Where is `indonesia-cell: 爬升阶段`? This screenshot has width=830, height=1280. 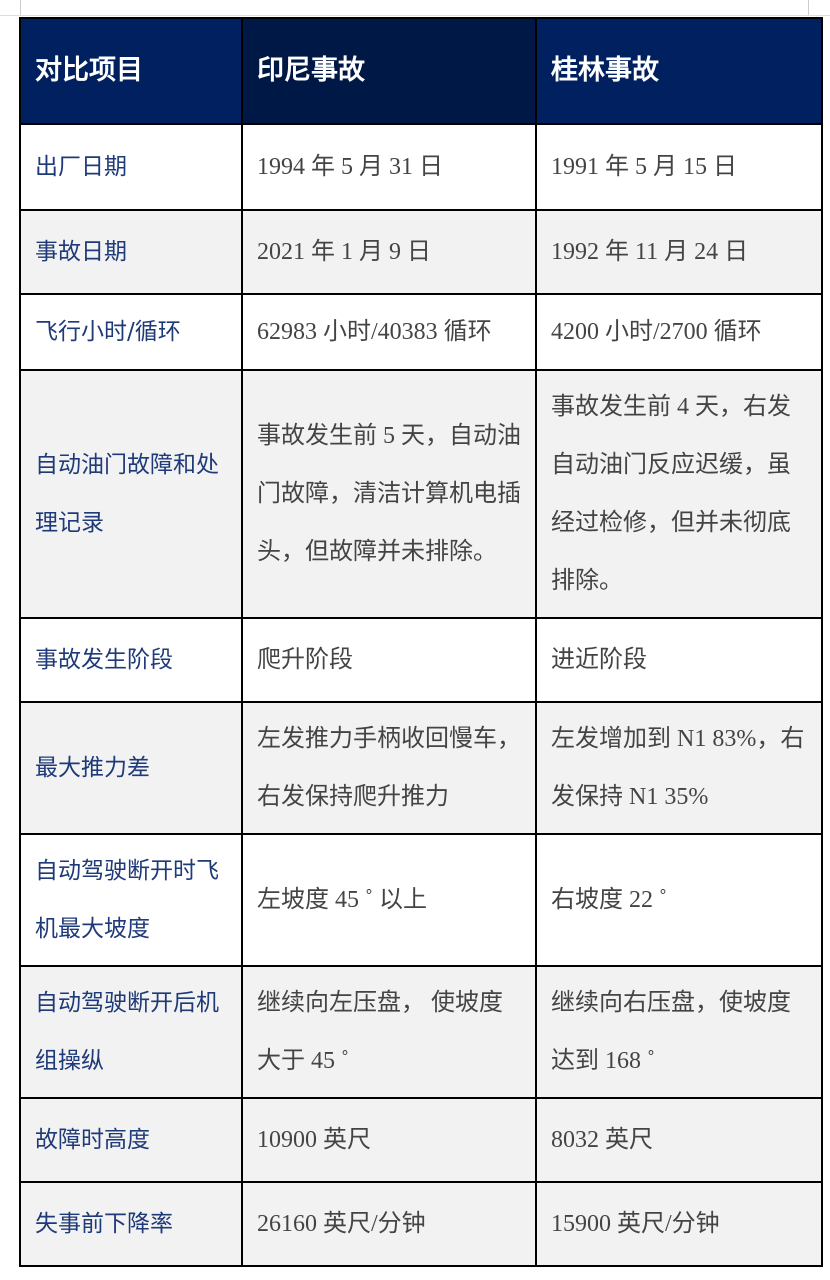
indonesia-cell: 爬升阶段 is located at coordinates (389, 660).